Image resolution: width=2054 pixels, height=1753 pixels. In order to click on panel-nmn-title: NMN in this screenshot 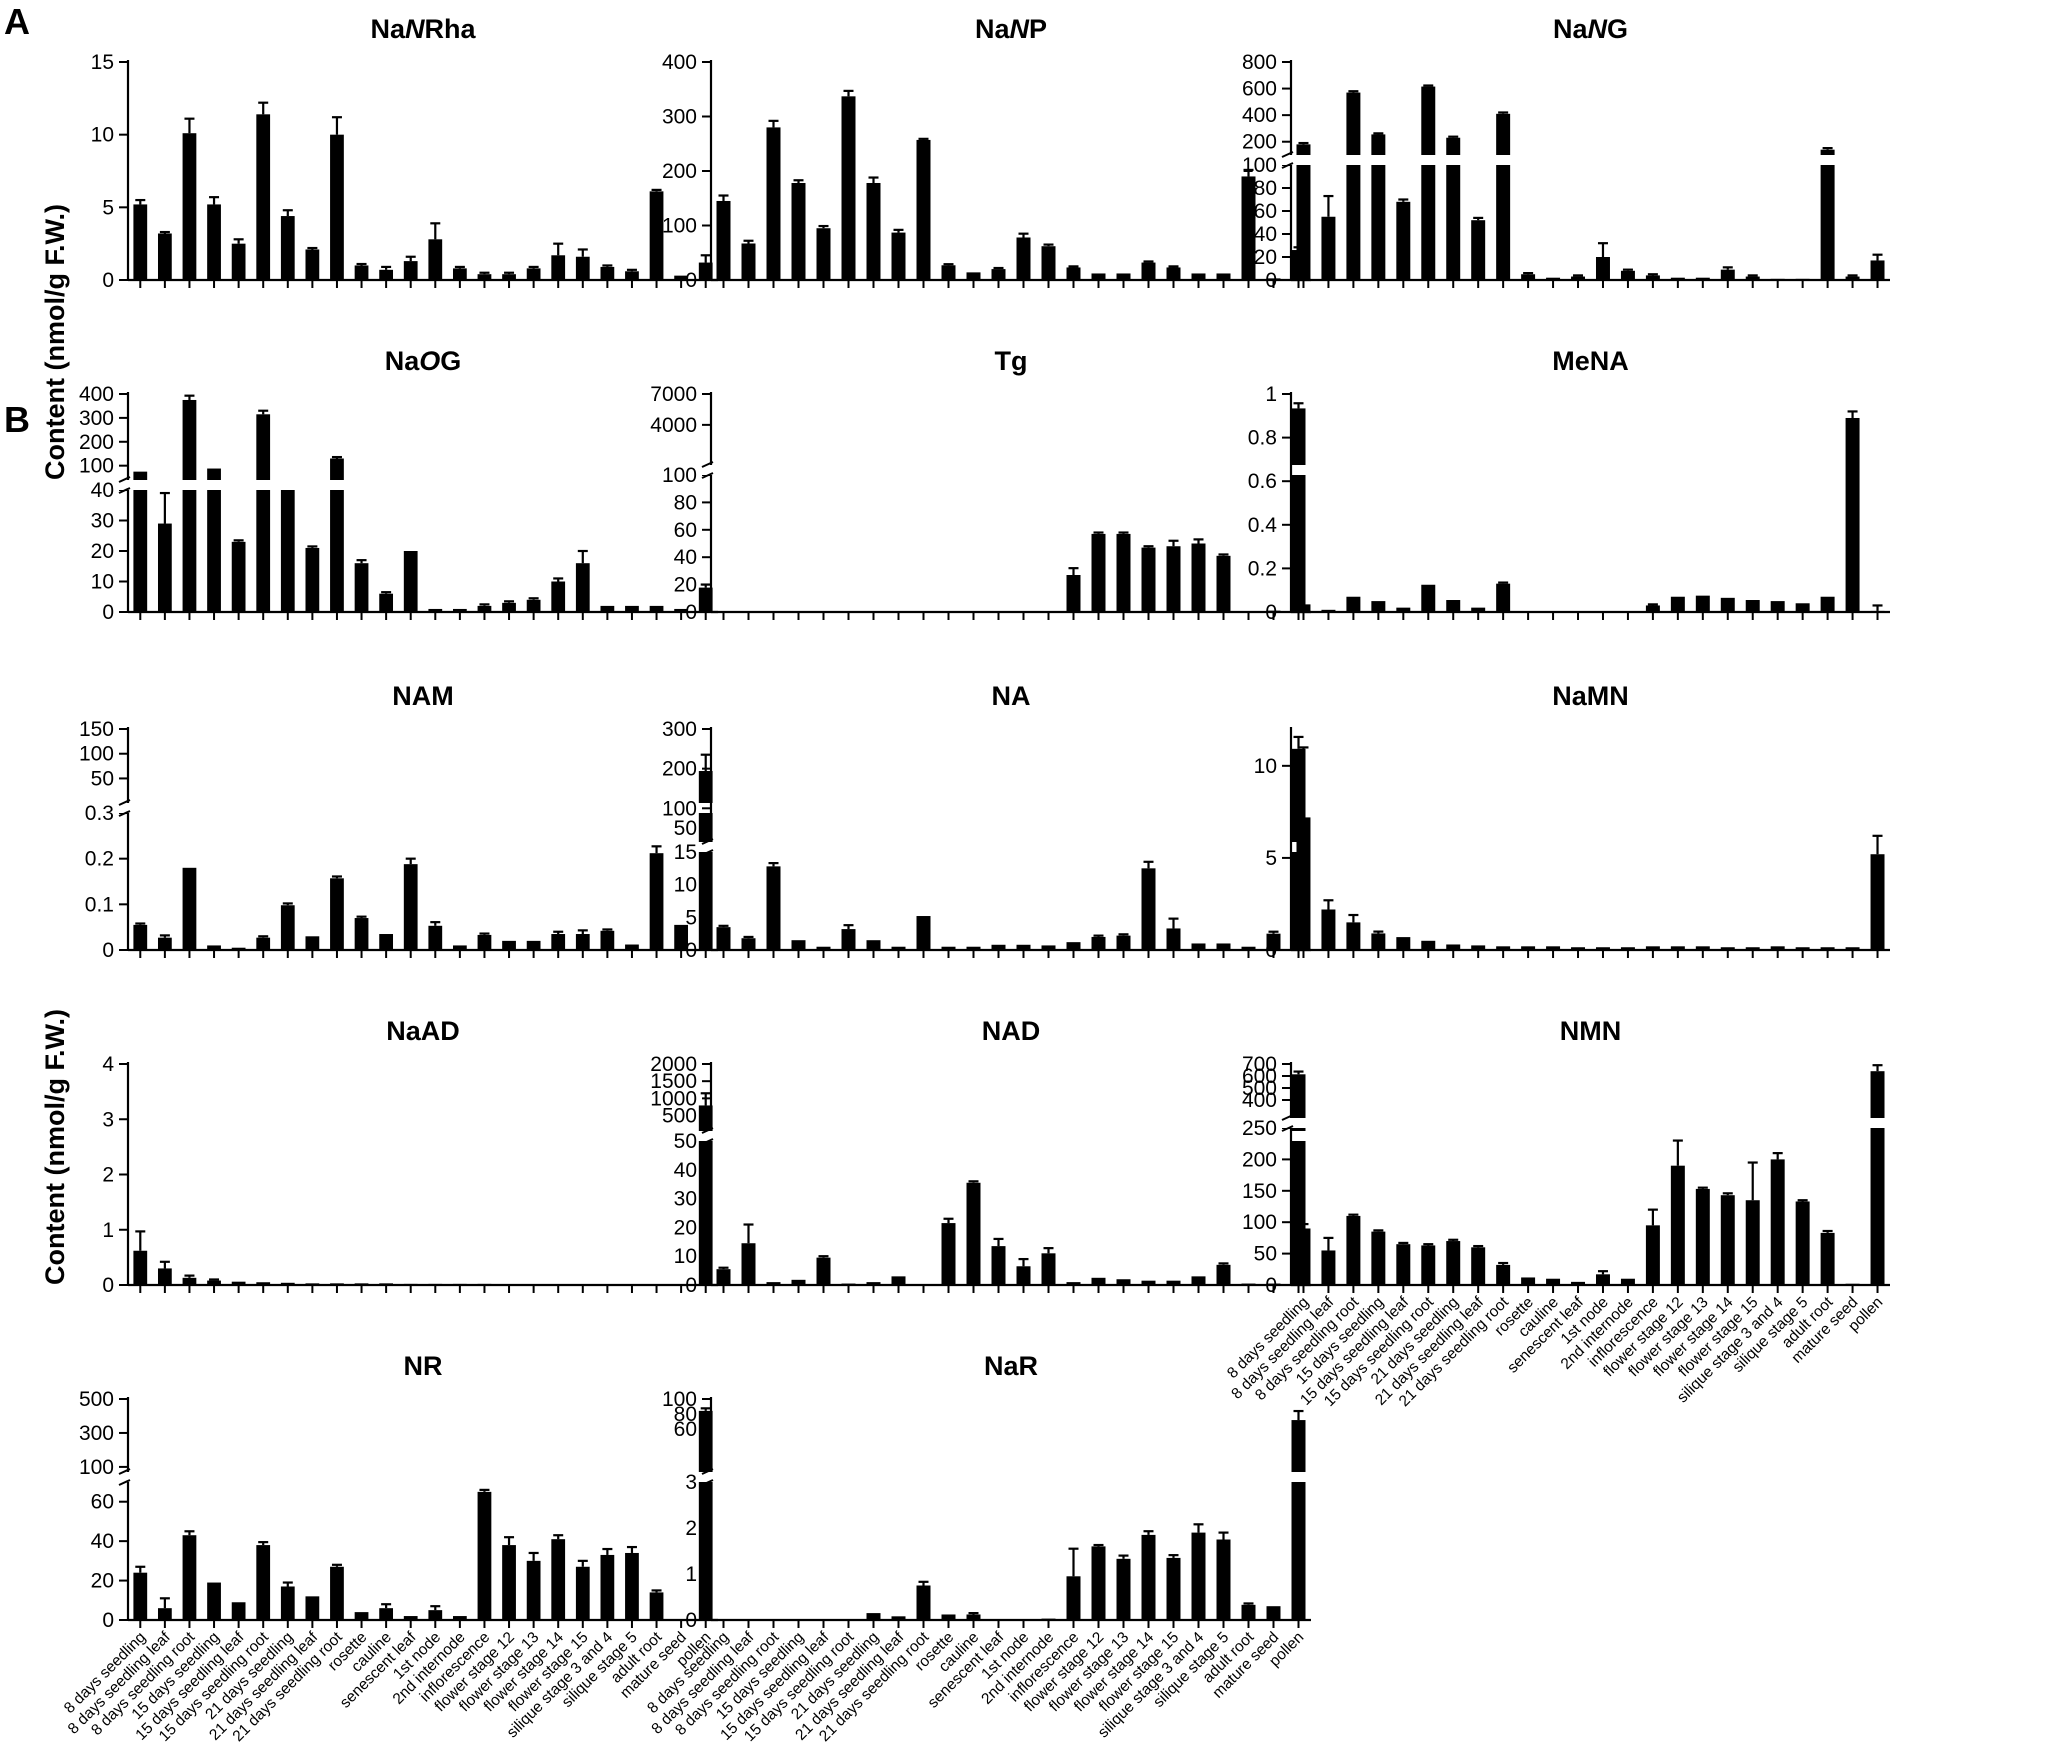, I will do `click(1591, 1031)`.